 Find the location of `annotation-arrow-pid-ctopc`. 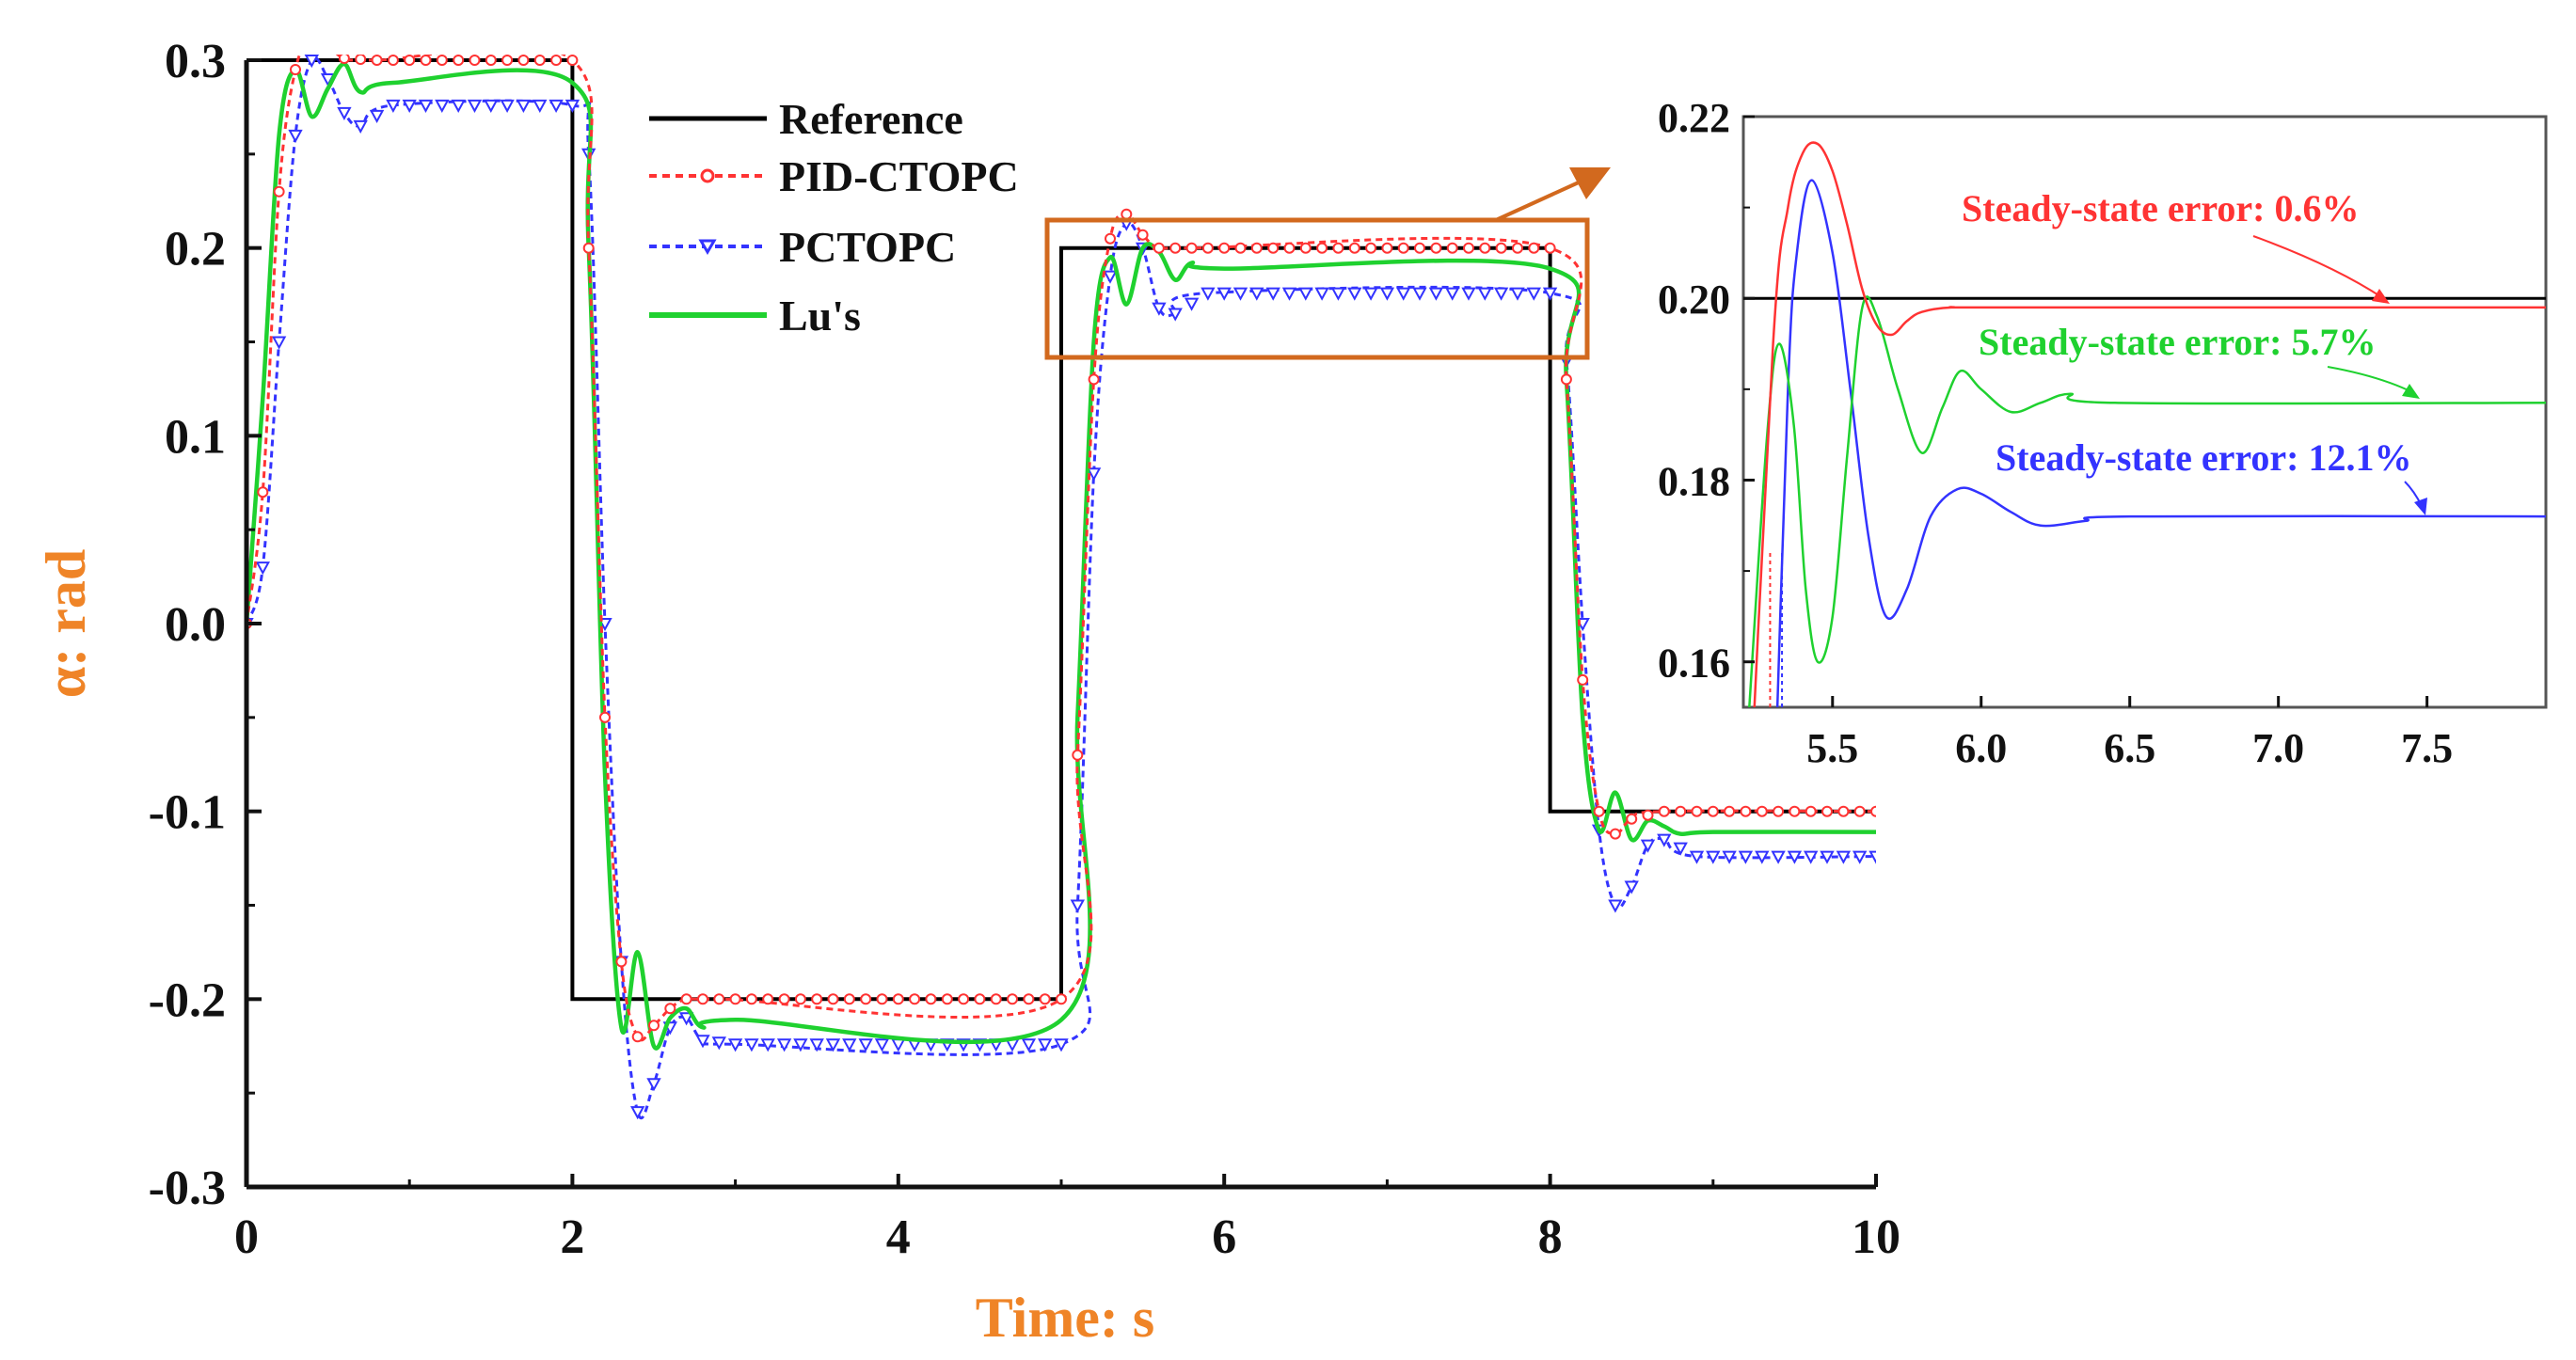

annotation-arrow-pid-ctopc is located at coordinates (2381, 296).